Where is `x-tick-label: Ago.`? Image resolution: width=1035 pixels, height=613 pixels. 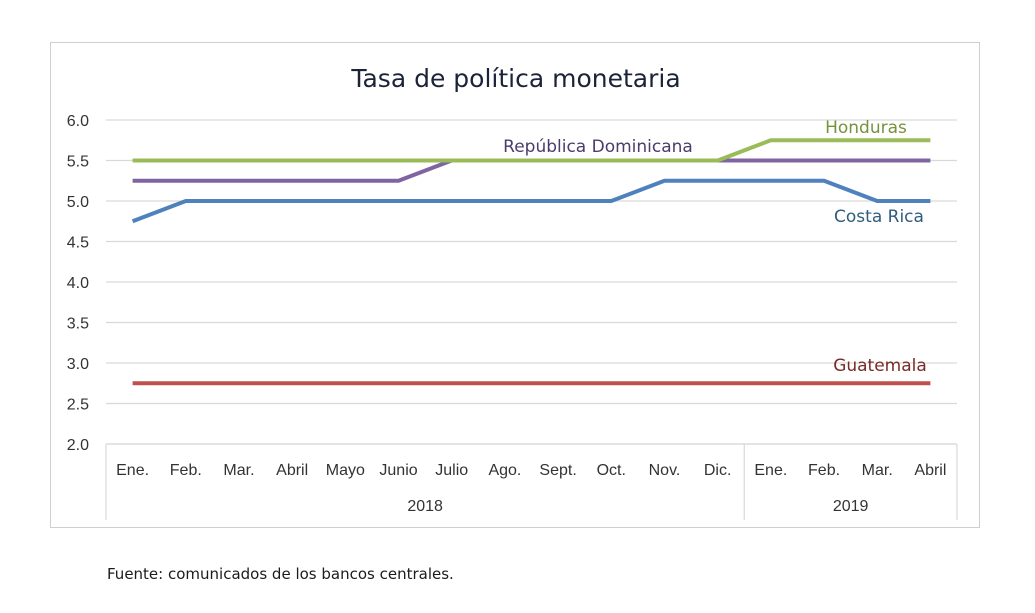 x-tick-label: Ago. is located at coordinates (504, 470).